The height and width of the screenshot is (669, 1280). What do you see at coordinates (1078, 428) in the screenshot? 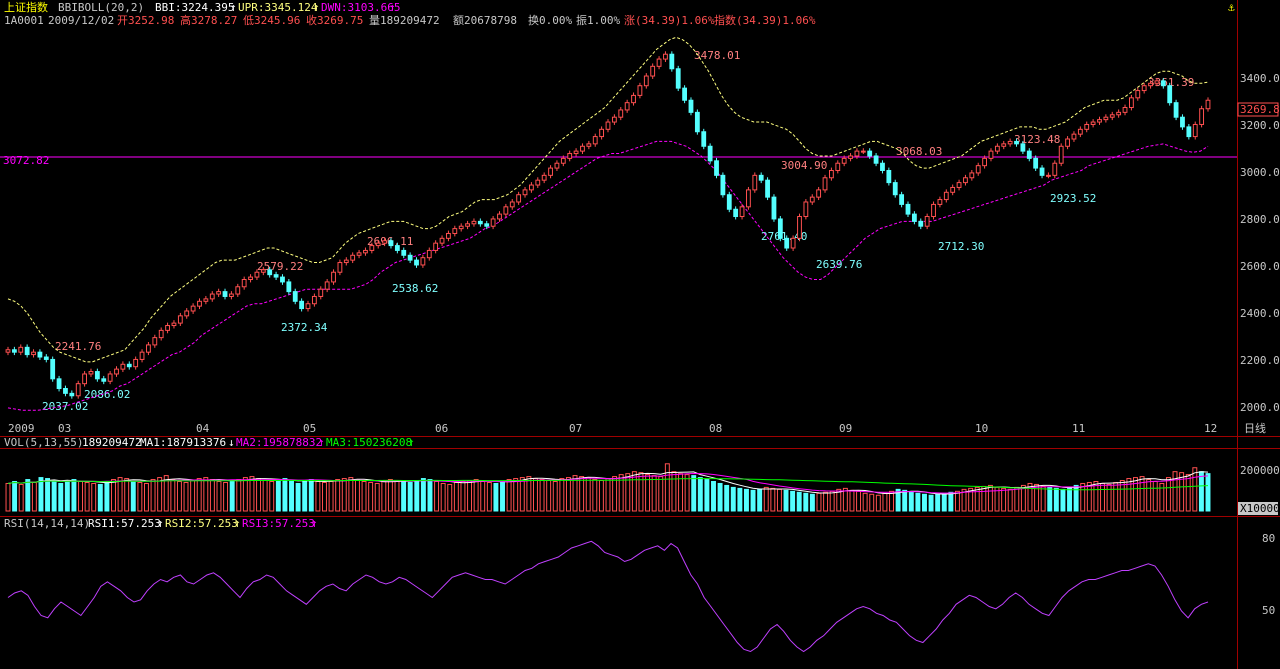
I see `x-tick: 11` at bounding box center [1078, 428].